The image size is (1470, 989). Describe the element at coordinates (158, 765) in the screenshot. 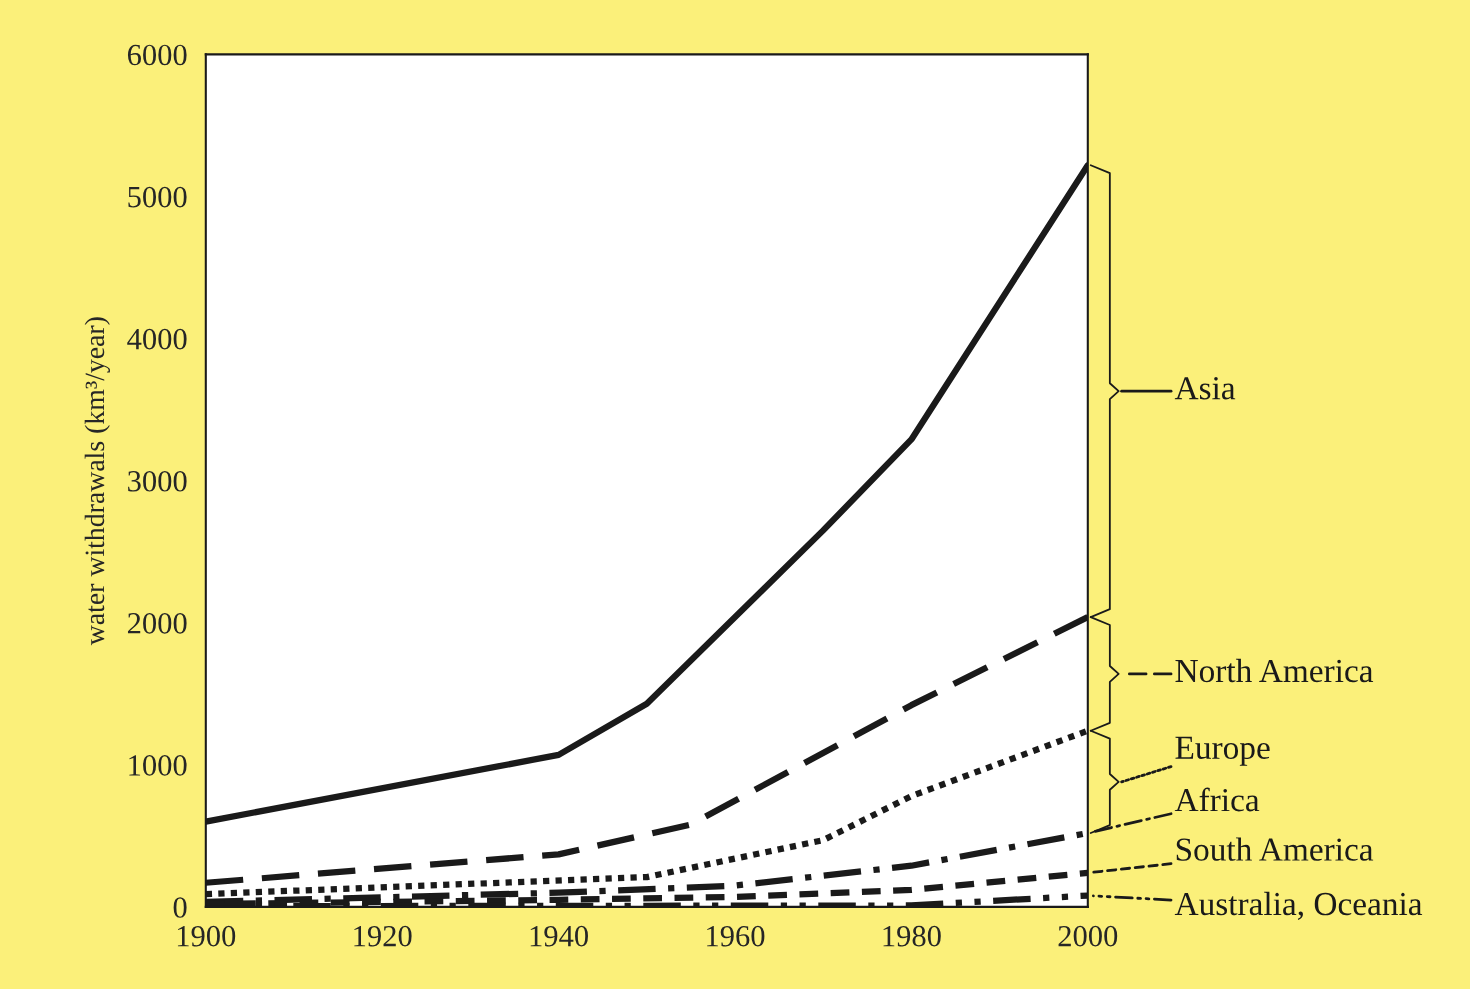

I see `y-tick-label: 1000` at that location.